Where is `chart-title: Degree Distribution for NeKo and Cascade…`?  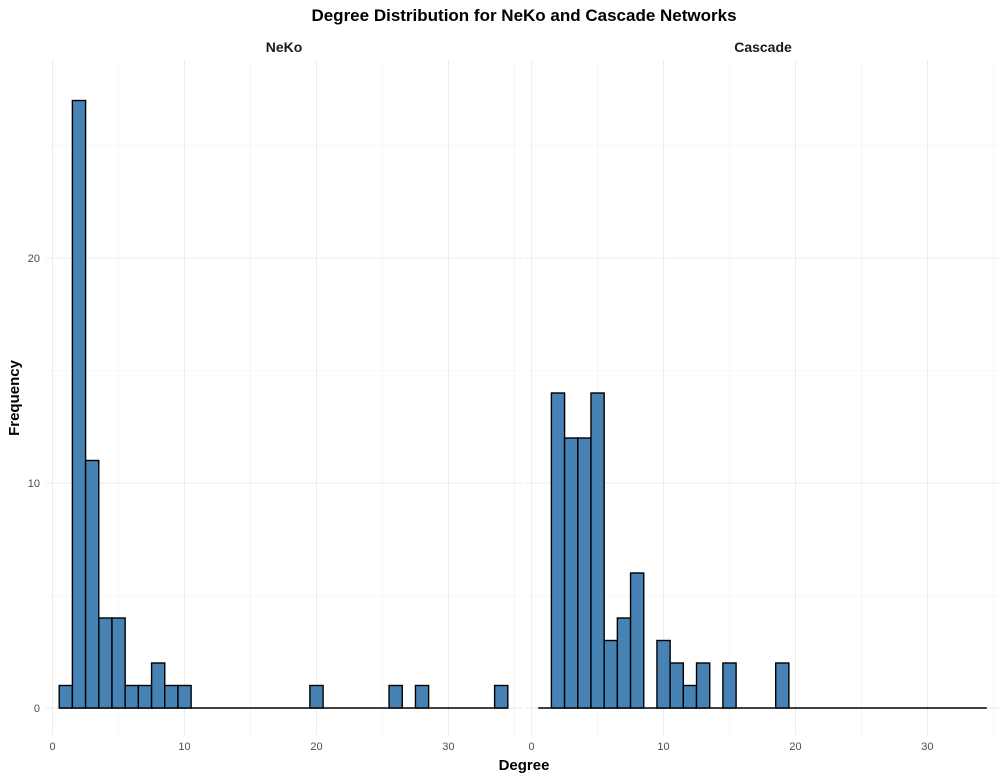
chart-title: Degree Distribution for NeKo and Cascade… is located at coordinates (523, 15).